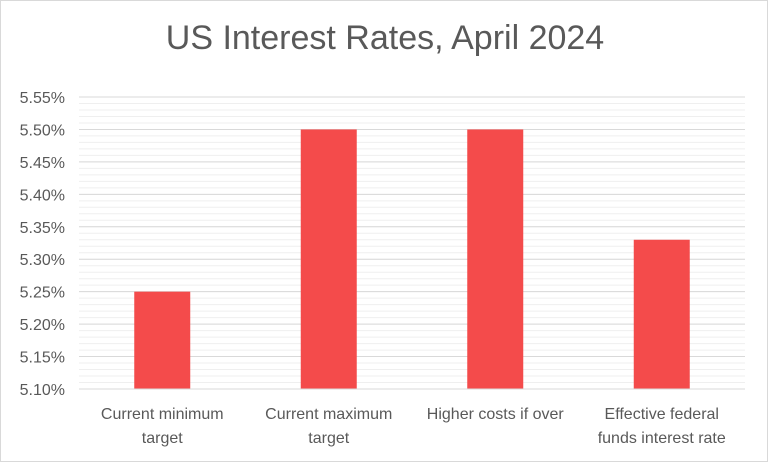  I want to click on y-tick-label: 5.45%, so click(42, 163).